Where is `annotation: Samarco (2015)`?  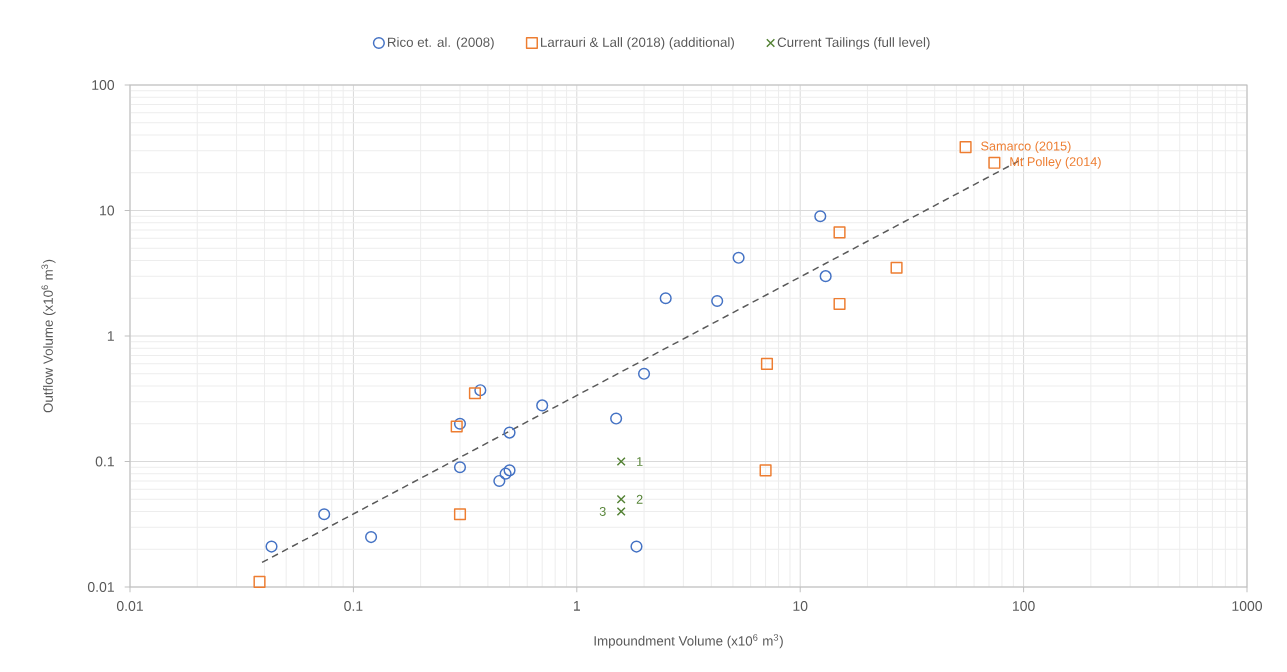 annotation: Samarco (2015) is located at coordinates (1026, 147).